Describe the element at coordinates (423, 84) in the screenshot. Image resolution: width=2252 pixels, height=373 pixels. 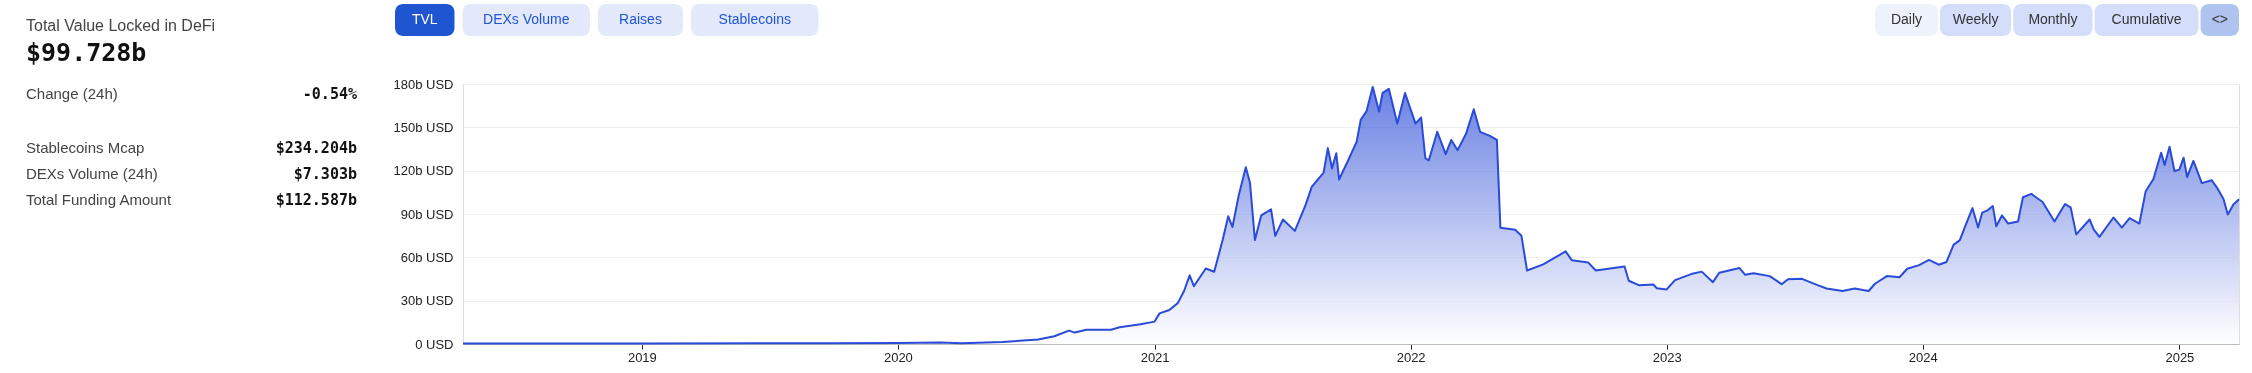
I see `y-tick-label: 180b USD` at that location.